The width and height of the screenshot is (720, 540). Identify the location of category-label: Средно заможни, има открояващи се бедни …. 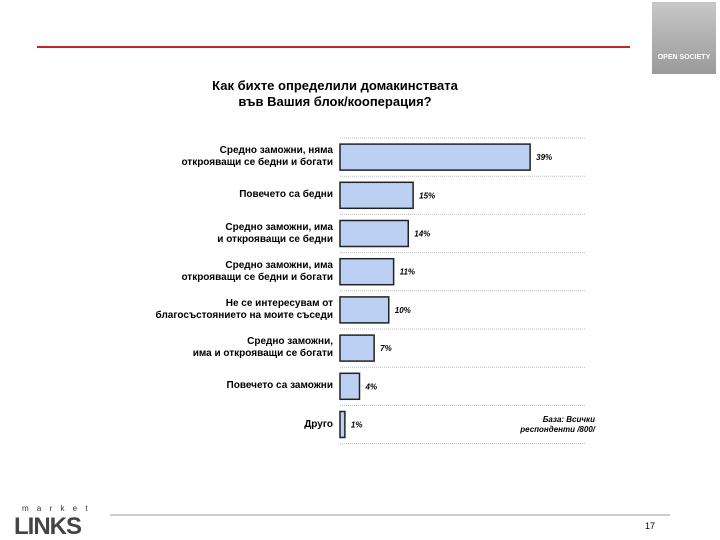
(257, 271).